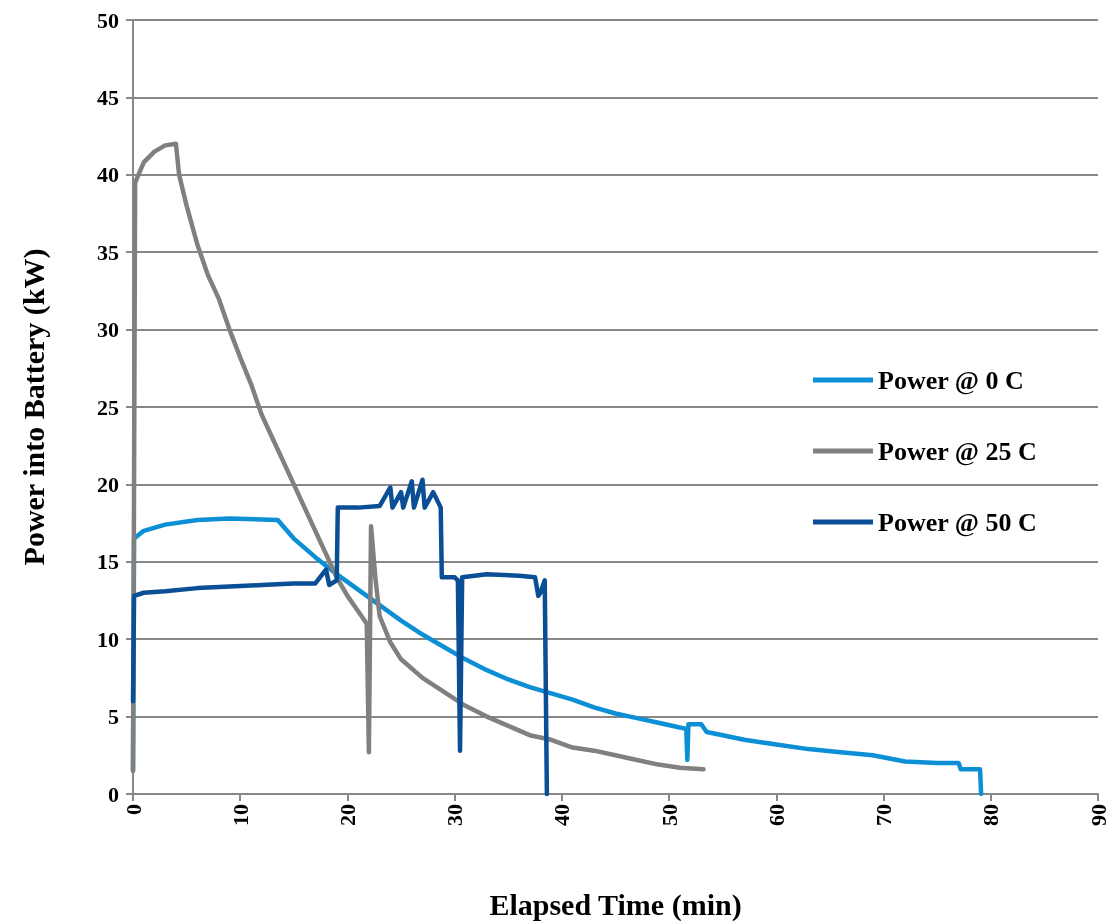  I want to click on y-tick-label: 0, so click(113, 794).